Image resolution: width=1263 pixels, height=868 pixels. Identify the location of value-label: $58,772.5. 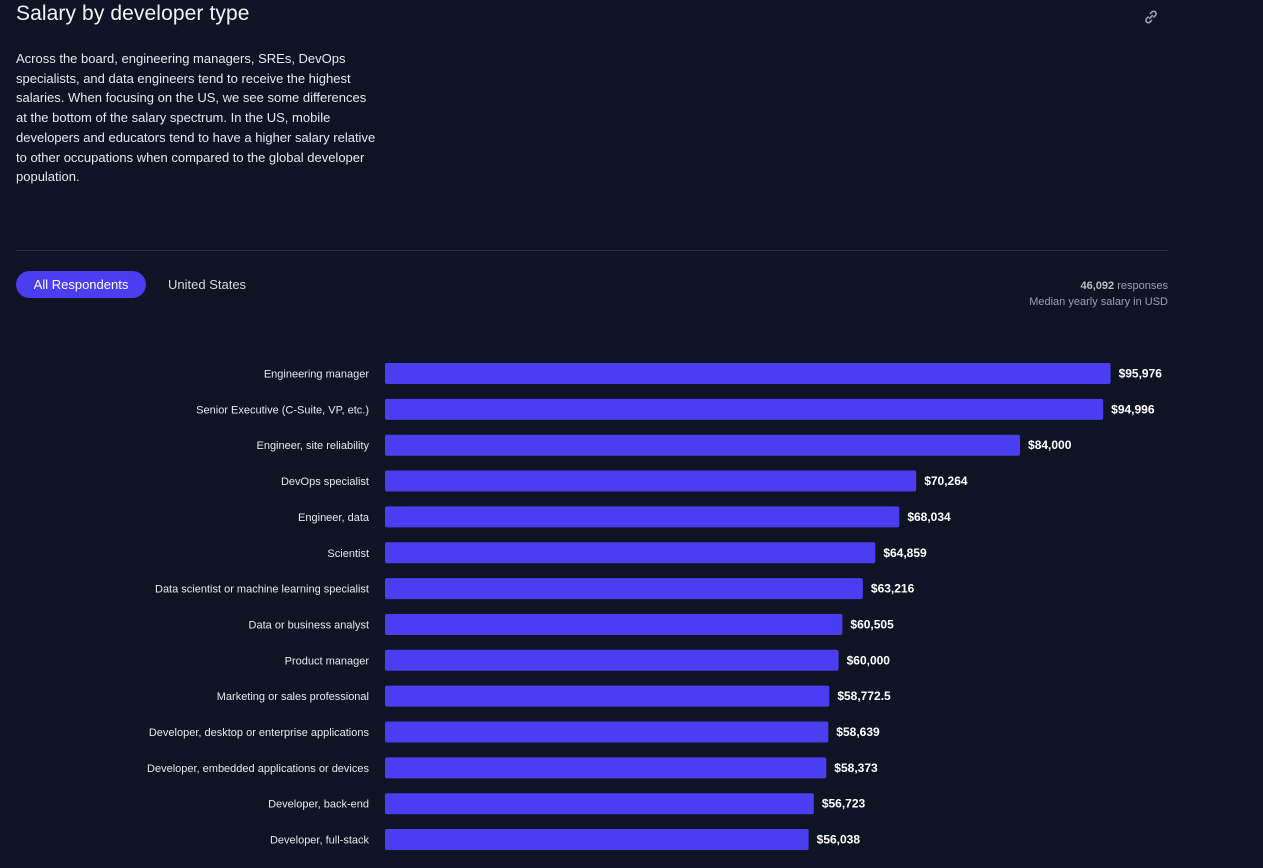
(864, 696).